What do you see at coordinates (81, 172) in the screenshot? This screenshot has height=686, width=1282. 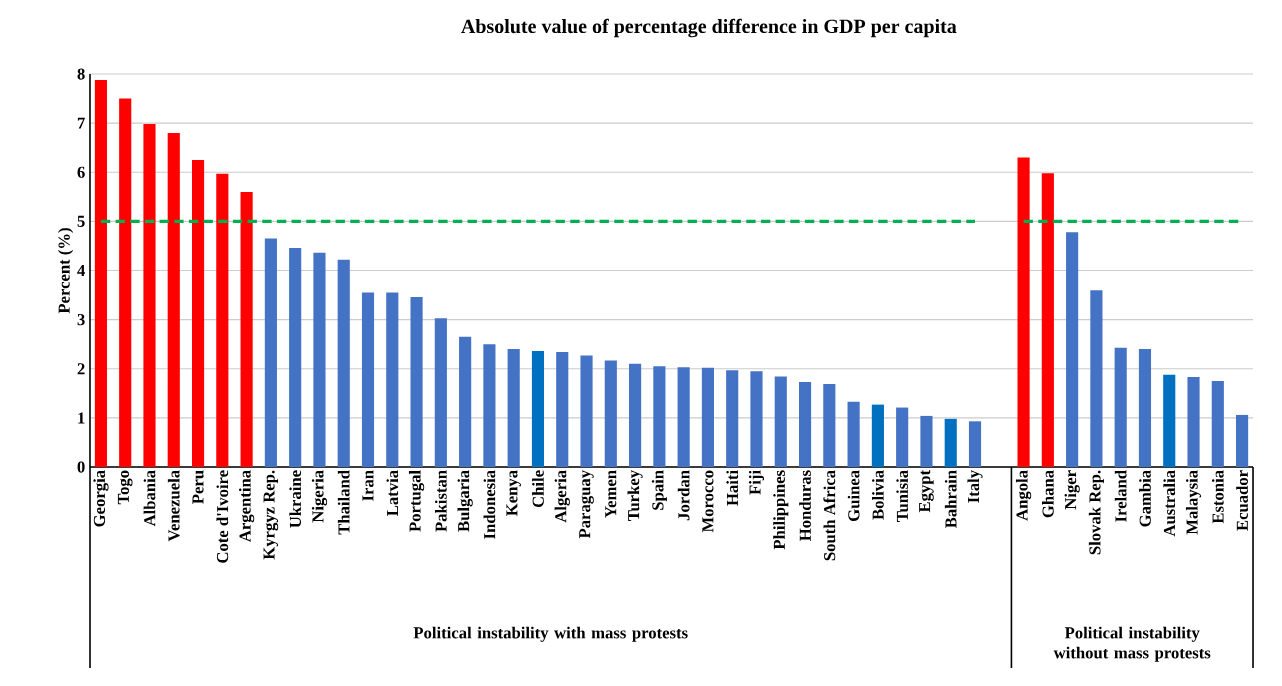 I see `y-tick-label: 6` at bounding box center [81, 172].